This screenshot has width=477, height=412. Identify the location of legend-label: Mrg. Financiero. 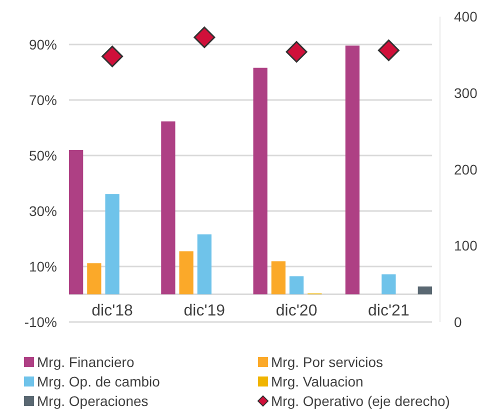
(85, 362).